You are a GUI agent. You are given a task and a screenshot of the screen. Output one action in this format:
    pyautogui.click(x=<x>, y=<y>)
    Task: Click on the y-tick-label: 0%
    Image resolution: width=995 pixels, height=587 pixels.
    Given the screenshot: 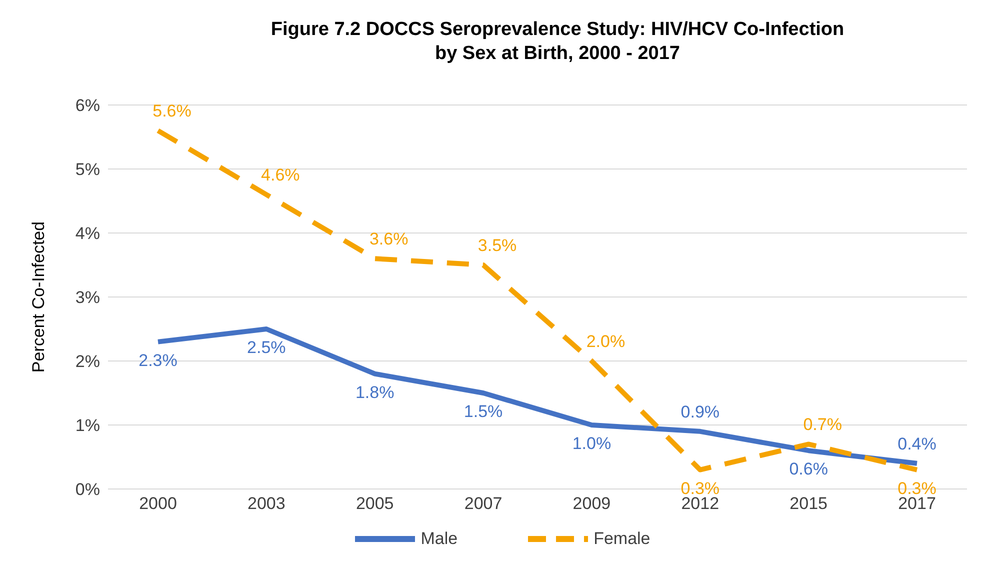 What is the action you would take?
    pyautogui.click(x=87, y=490)
    